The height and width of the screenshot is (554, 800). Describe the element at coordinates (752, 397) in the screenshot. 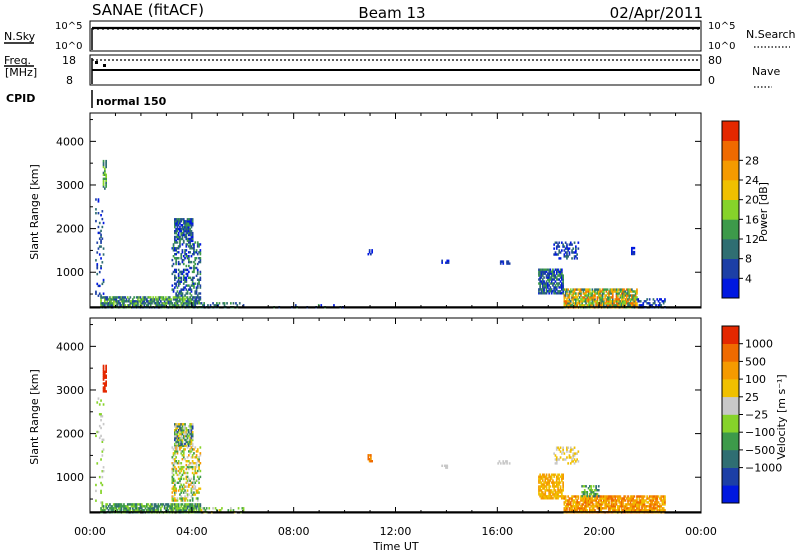

I see `velocity-colorbar-label-3: 25` at that location.